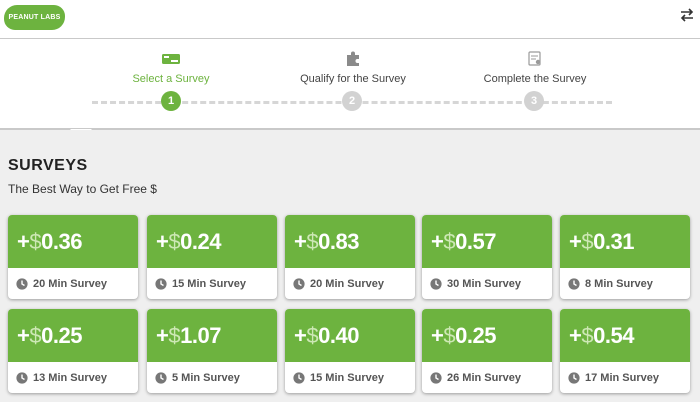 Image resolution: width=700 pixels, height=402 pixels. I want to click on survey-reward: +$1.07, so click(212, 335).